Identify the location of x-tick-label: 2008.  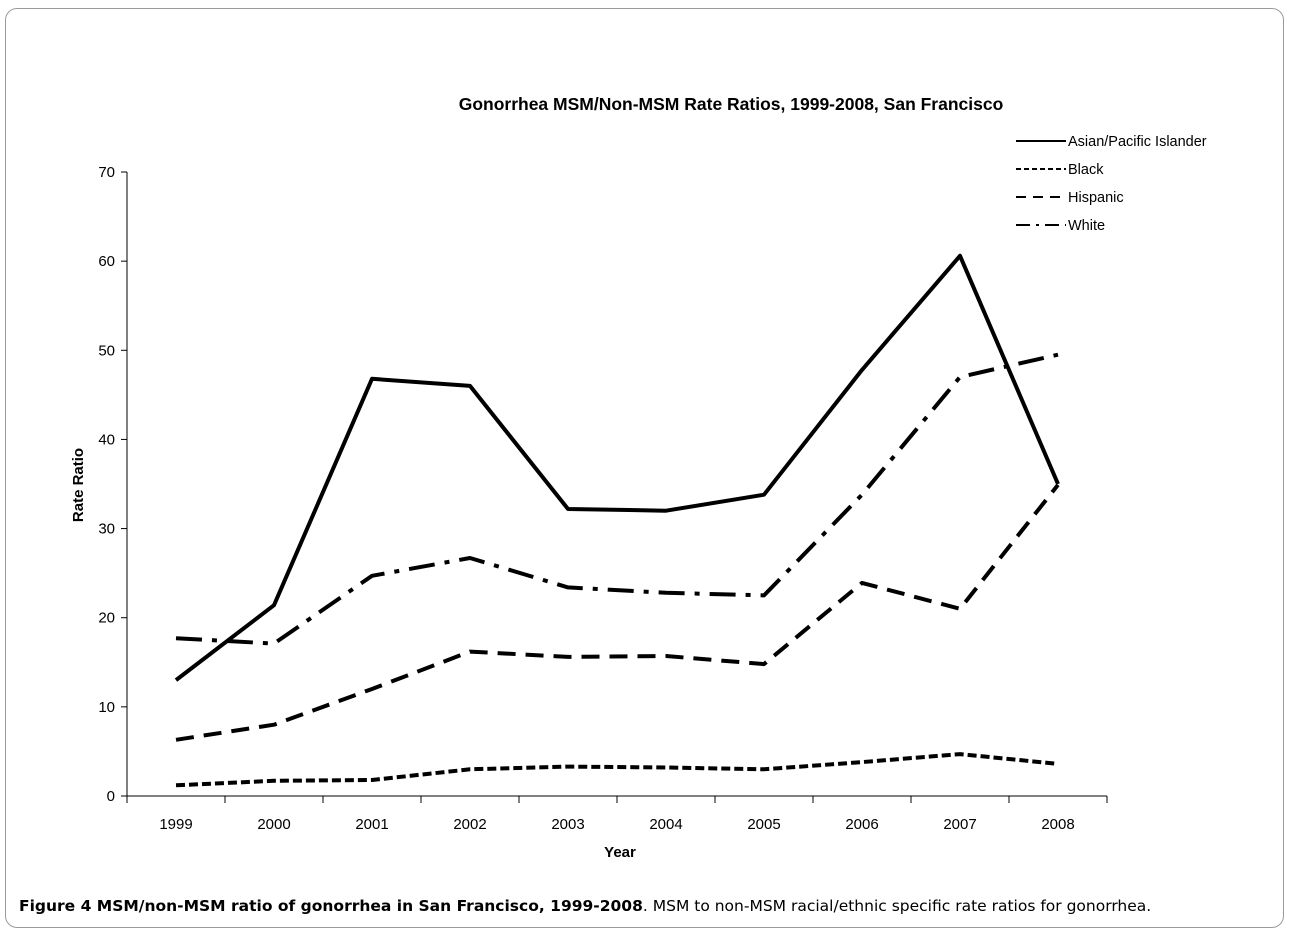
(1057, 824).